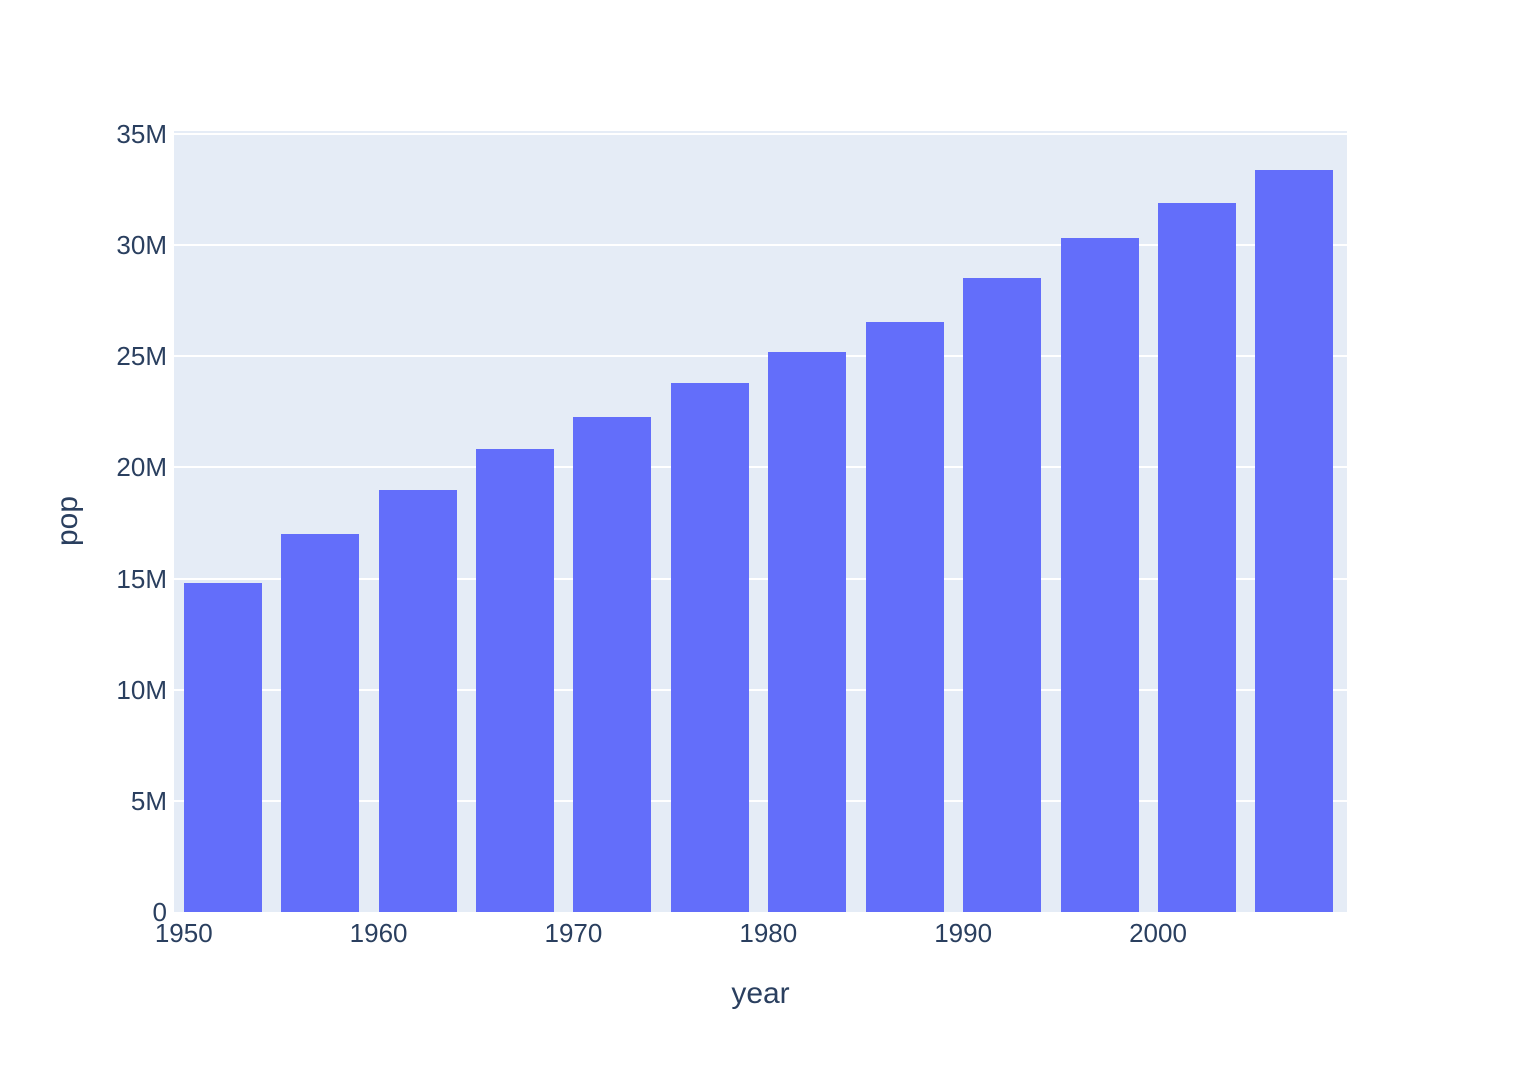 The width and height of the screenshot is (1520, 1086). I want to click on gridline-y-15M, so click(760, 578).